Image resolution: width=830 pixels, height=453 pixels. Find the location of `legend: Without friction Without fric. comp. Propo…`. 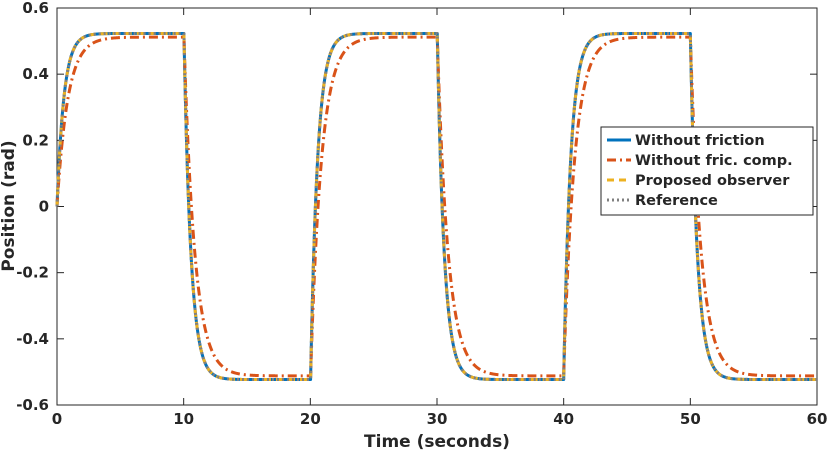

legend: Without friction Without fric. comp. Propo… is located at coordinates (707, 171).